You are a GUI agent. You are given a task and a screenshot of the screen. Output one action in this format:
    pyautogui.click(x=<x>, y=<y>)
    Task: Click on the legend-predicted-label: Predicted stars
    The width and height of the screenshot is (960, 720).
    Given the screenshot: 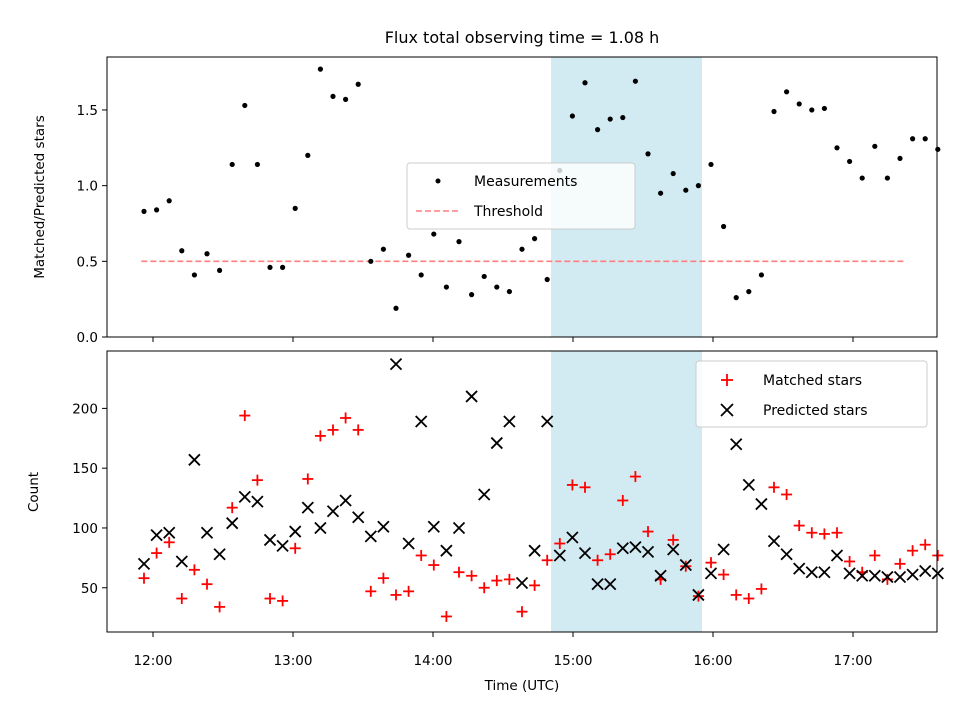 What is the action you would take?
    pyautogui.click(x=815, y=411)
    